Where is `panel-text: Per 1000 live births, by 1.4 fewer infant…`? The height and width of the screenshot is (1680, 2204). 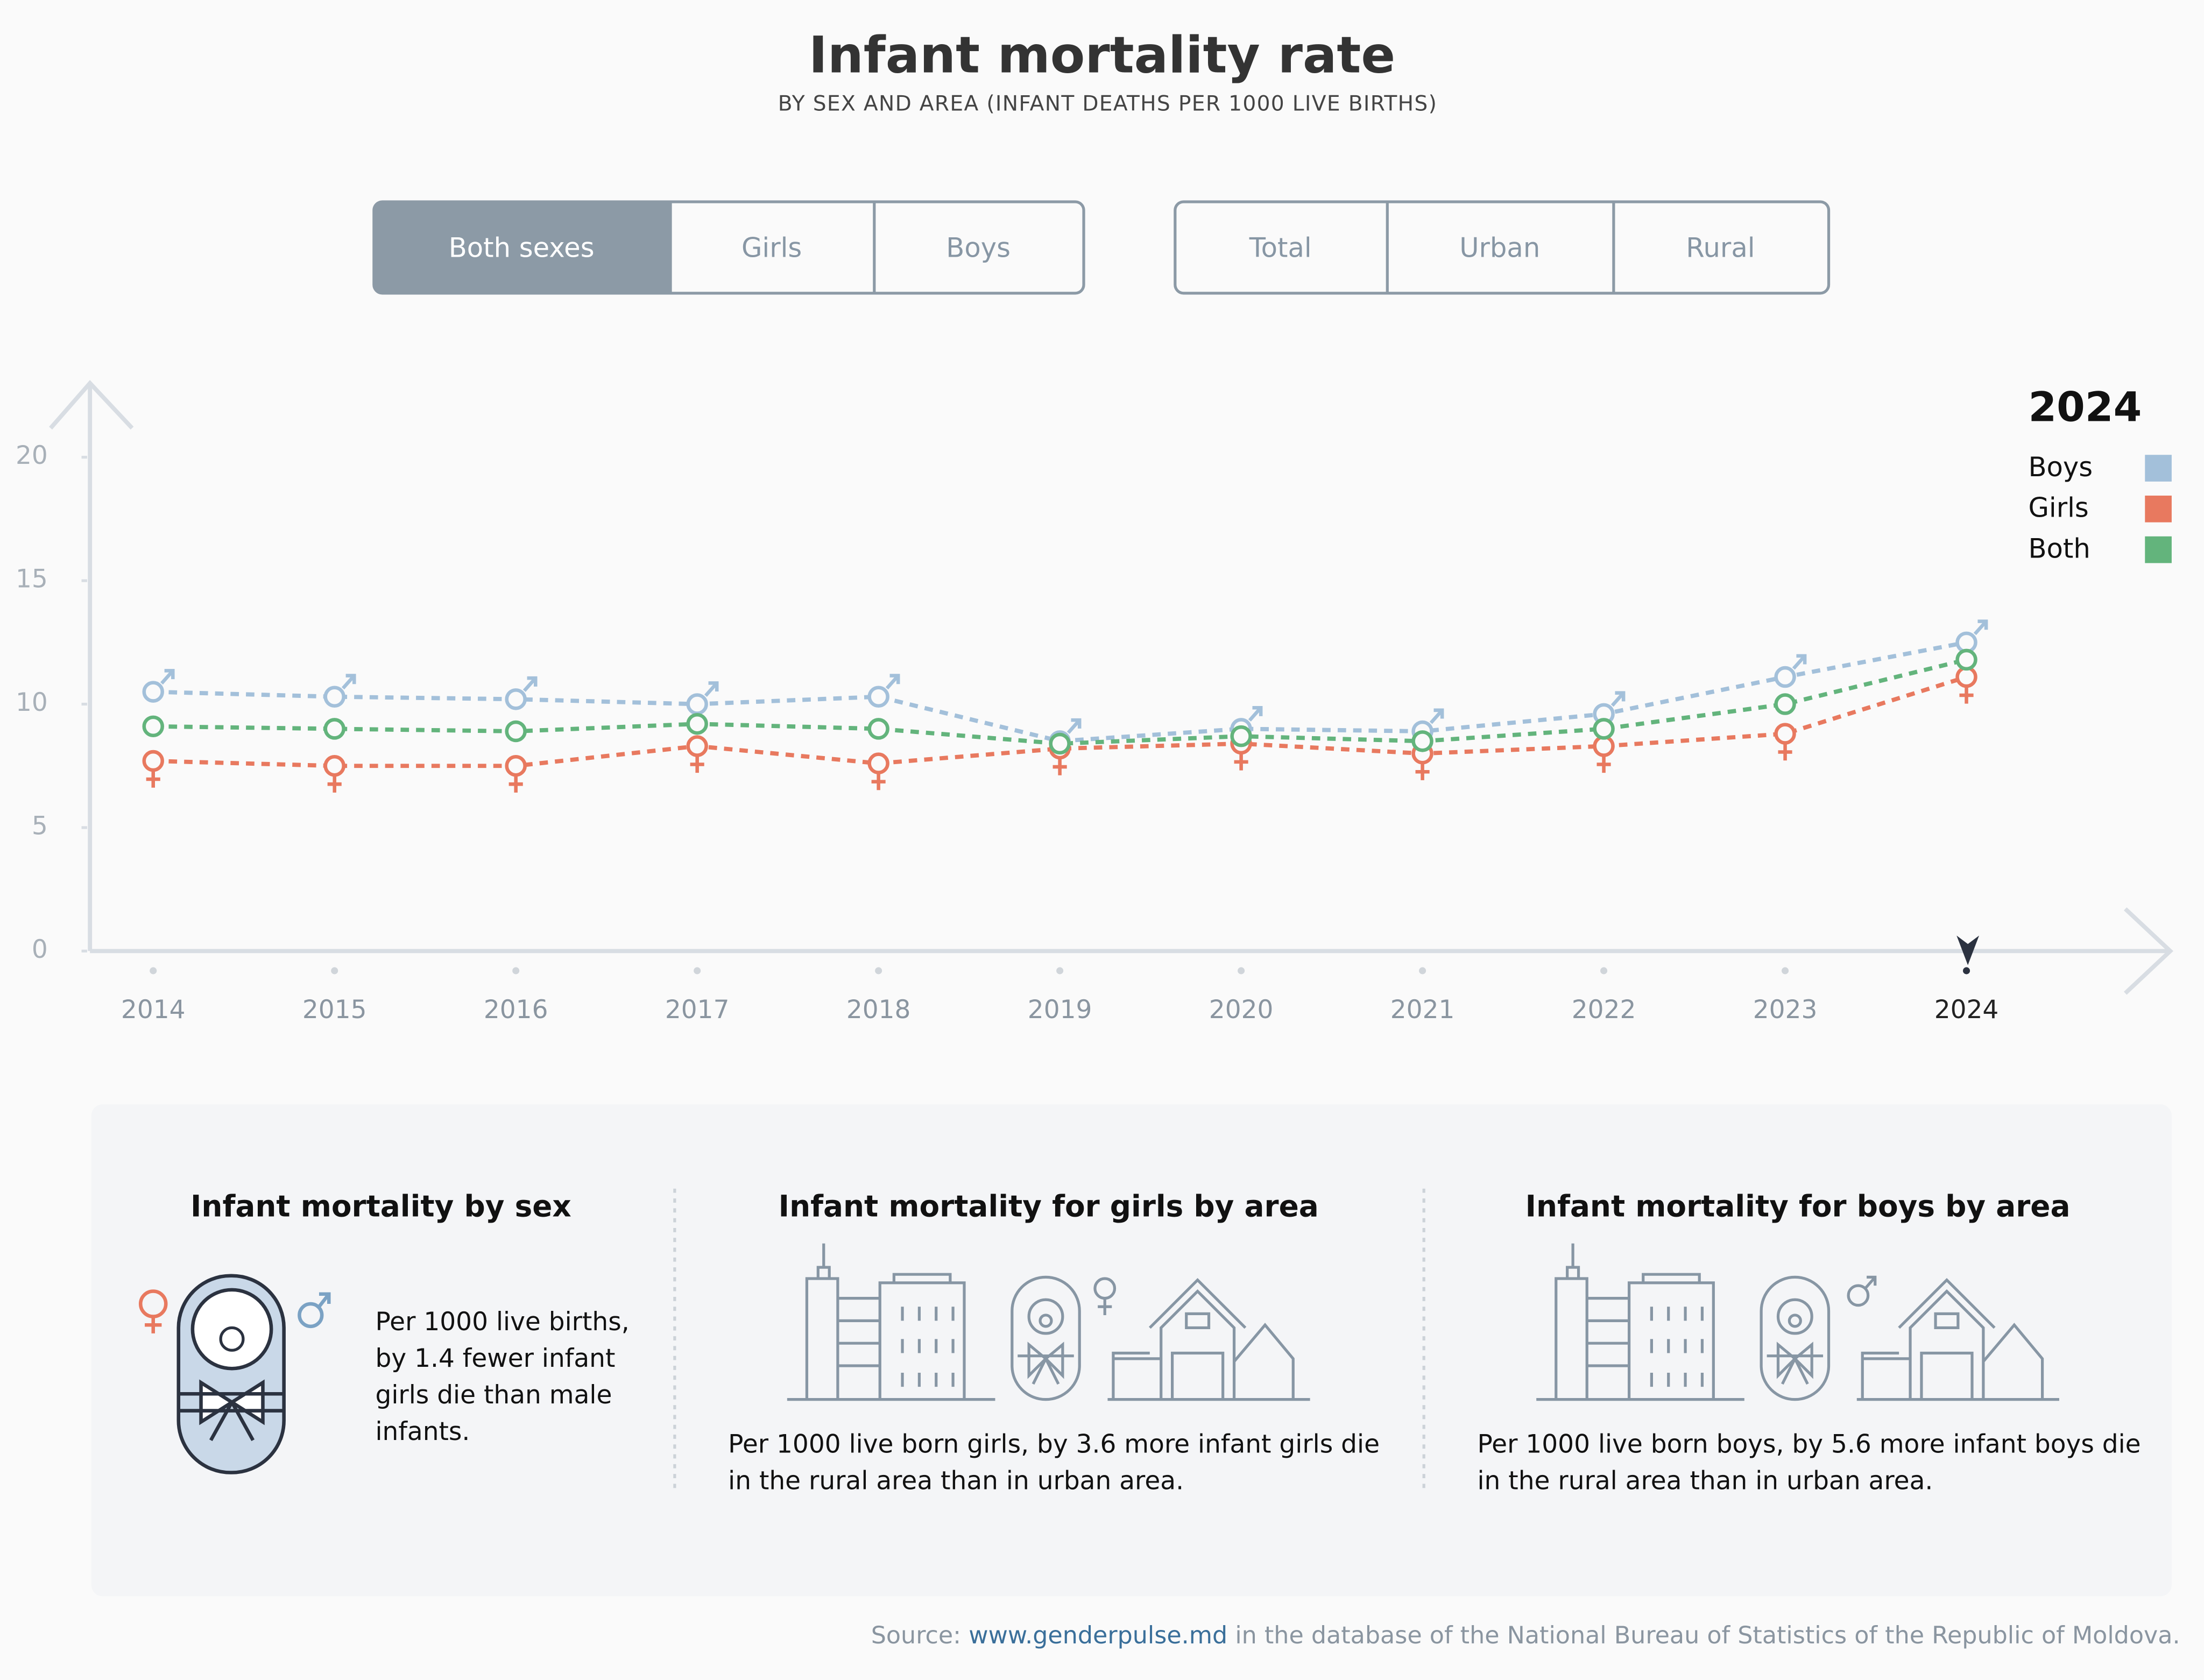
panel-text: Per 1000 live births, by 1.4 fewer infant… is located at coordinates (1258, 1401).